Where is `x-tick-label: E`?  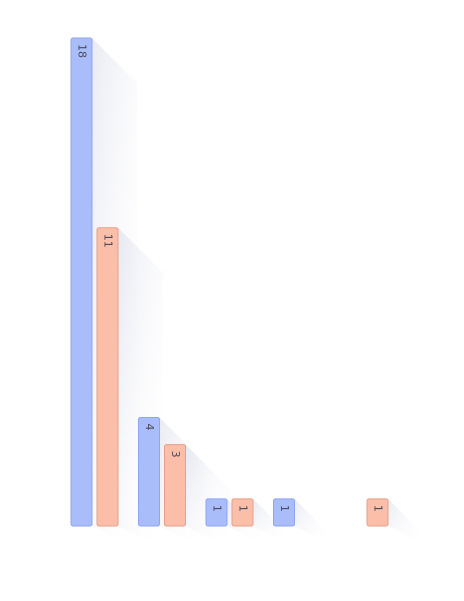 x-tick-label: E is located at coordinates (367, 537).